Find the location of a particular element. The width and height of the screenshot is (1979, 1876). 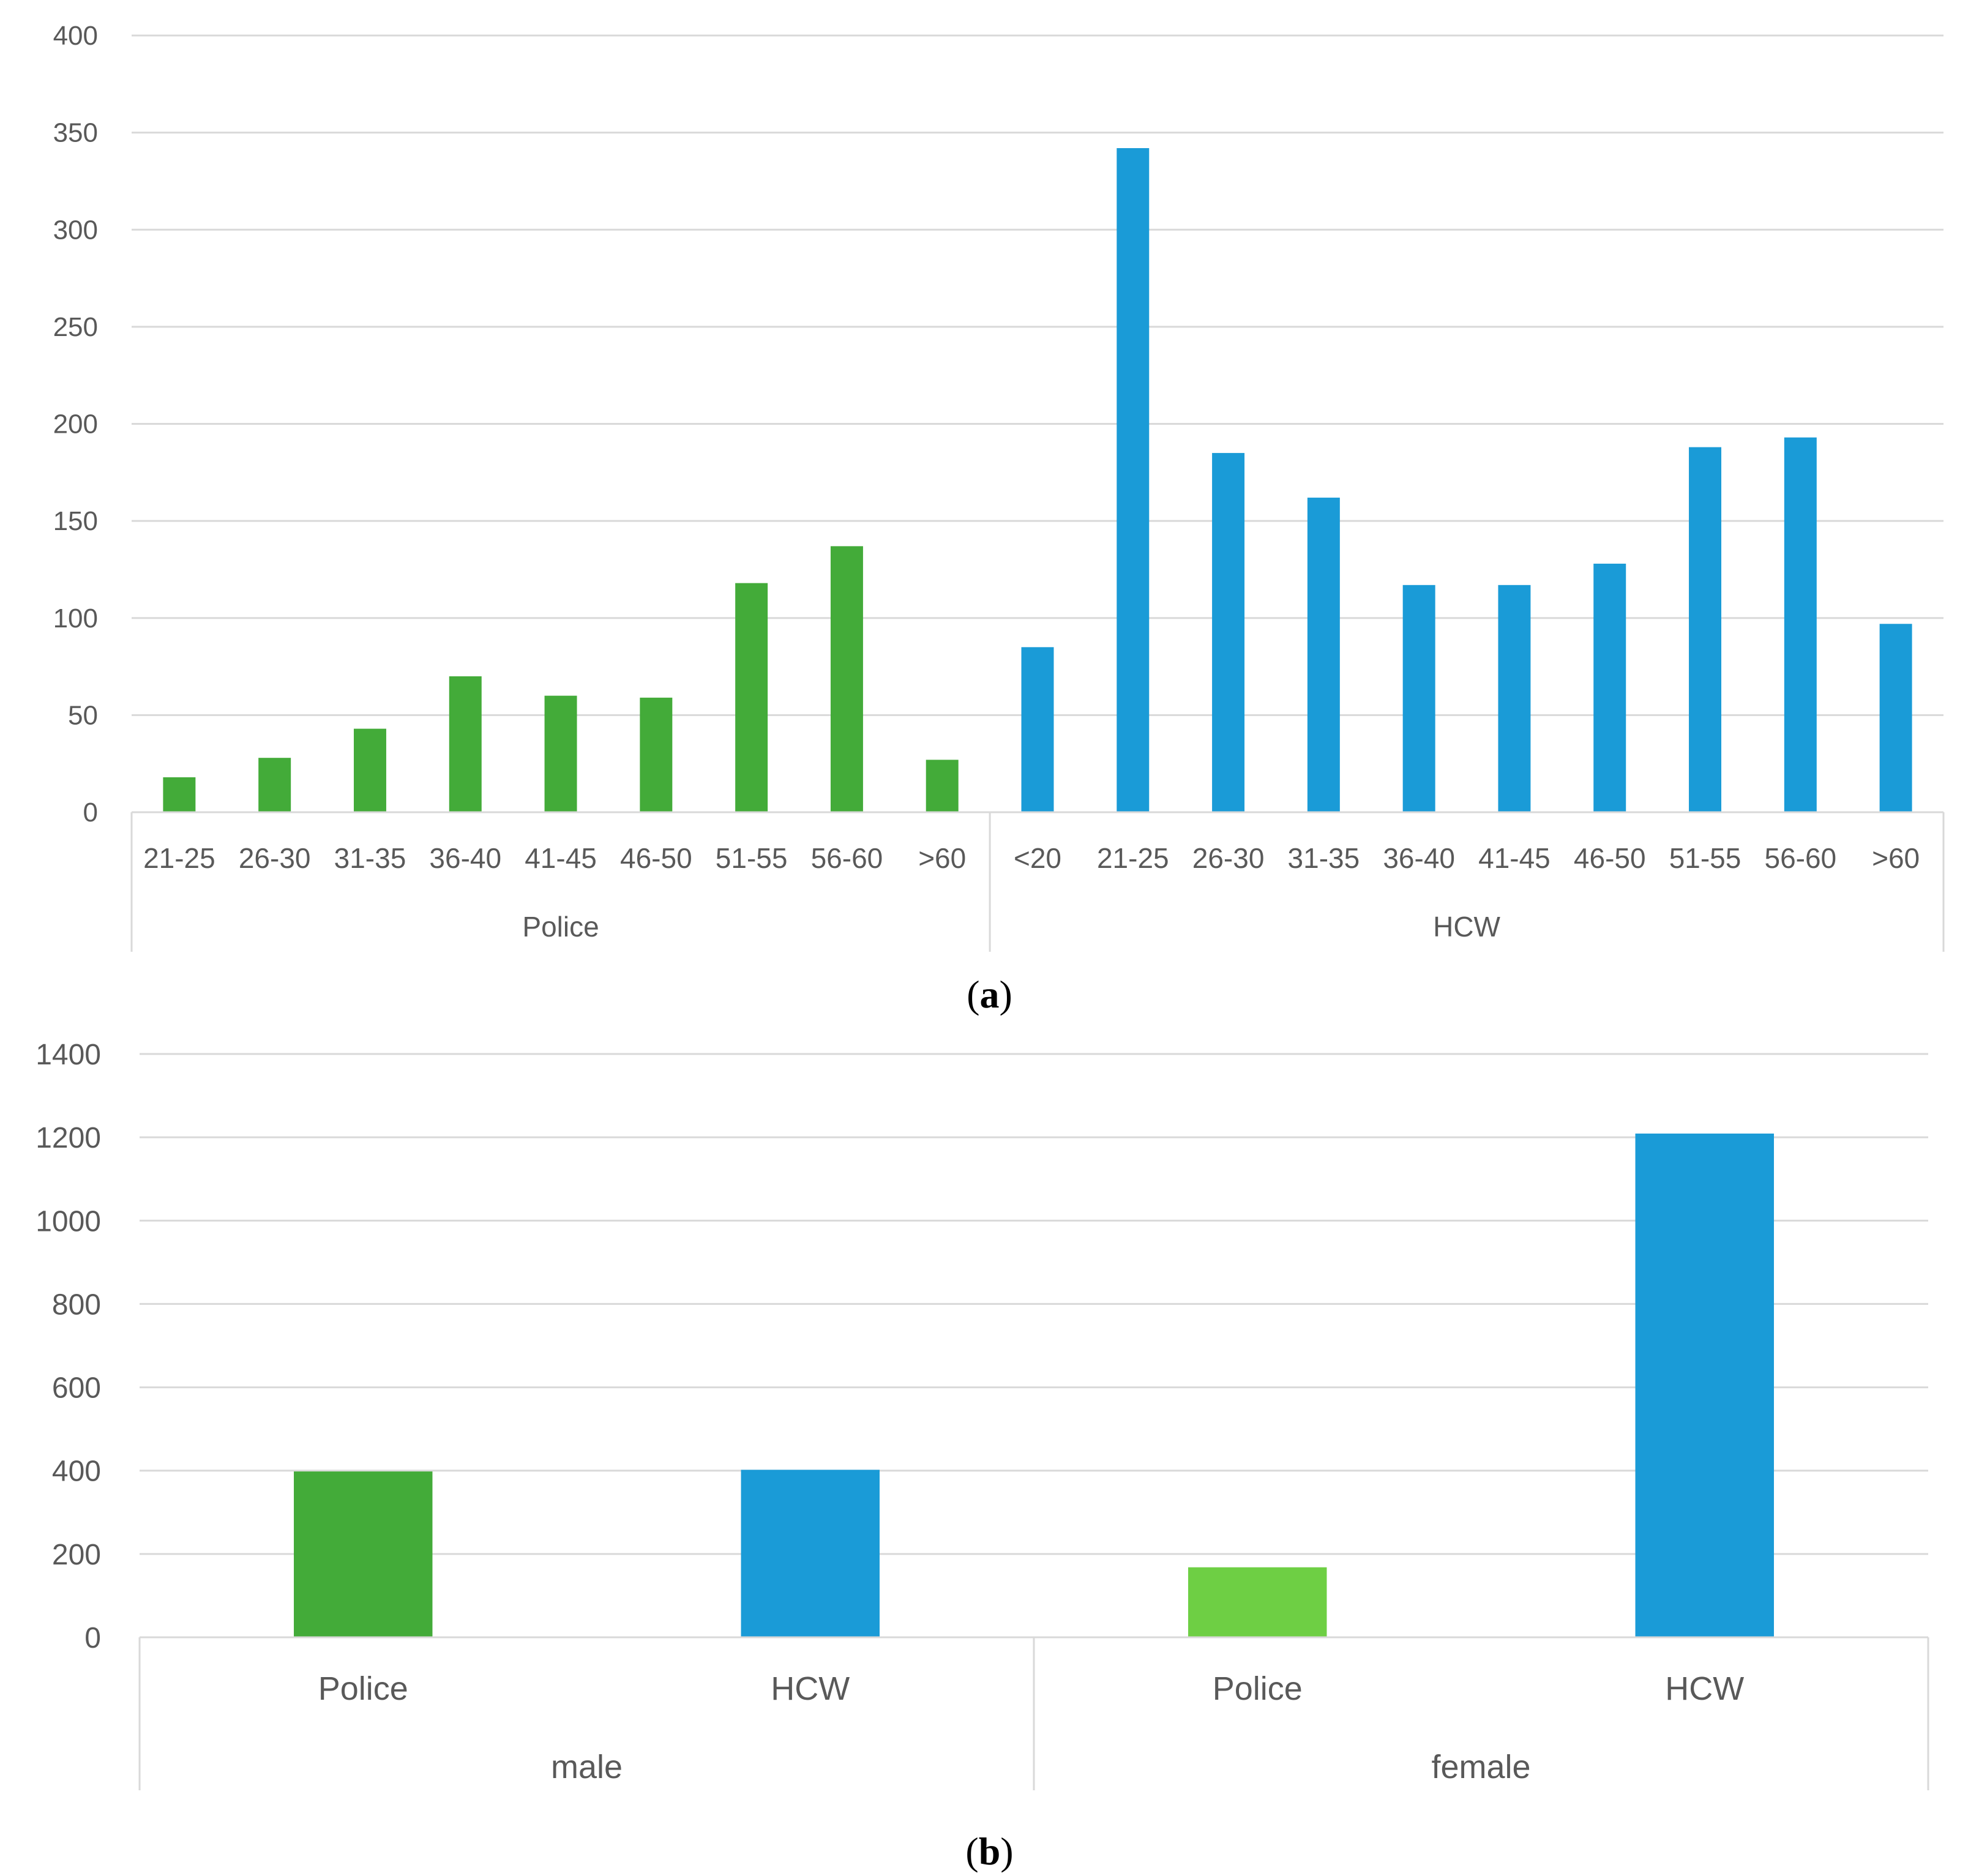

caption-a-label: a is located at coordinates (989, 995).